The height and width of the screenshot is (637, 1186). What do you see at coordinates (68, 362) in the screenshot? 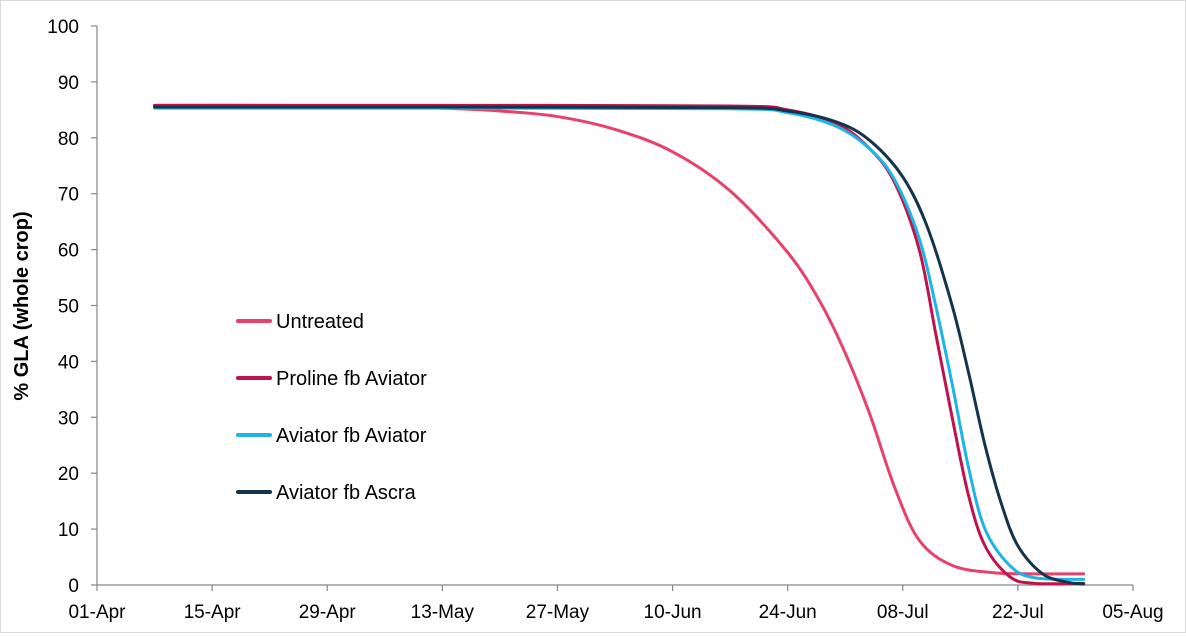
I see `y-tick-label: 40` at bounding box center [68, 362].